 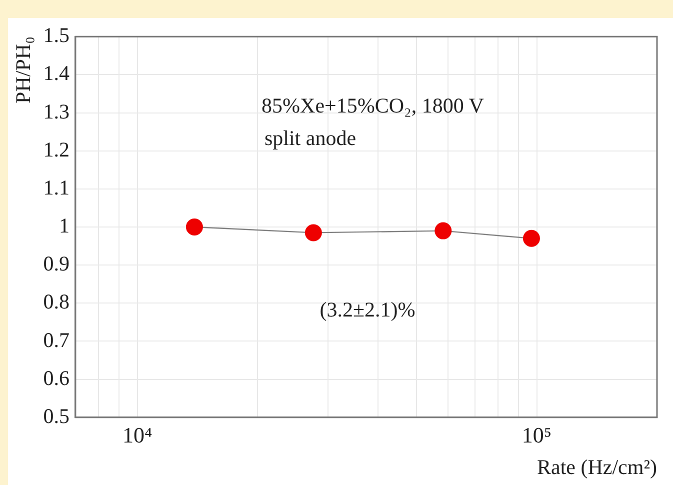 What do you see at coordinates (56, 149) in the screenshot?
I see `y-tick-label: 1.2` at bounding box center [56, 149].